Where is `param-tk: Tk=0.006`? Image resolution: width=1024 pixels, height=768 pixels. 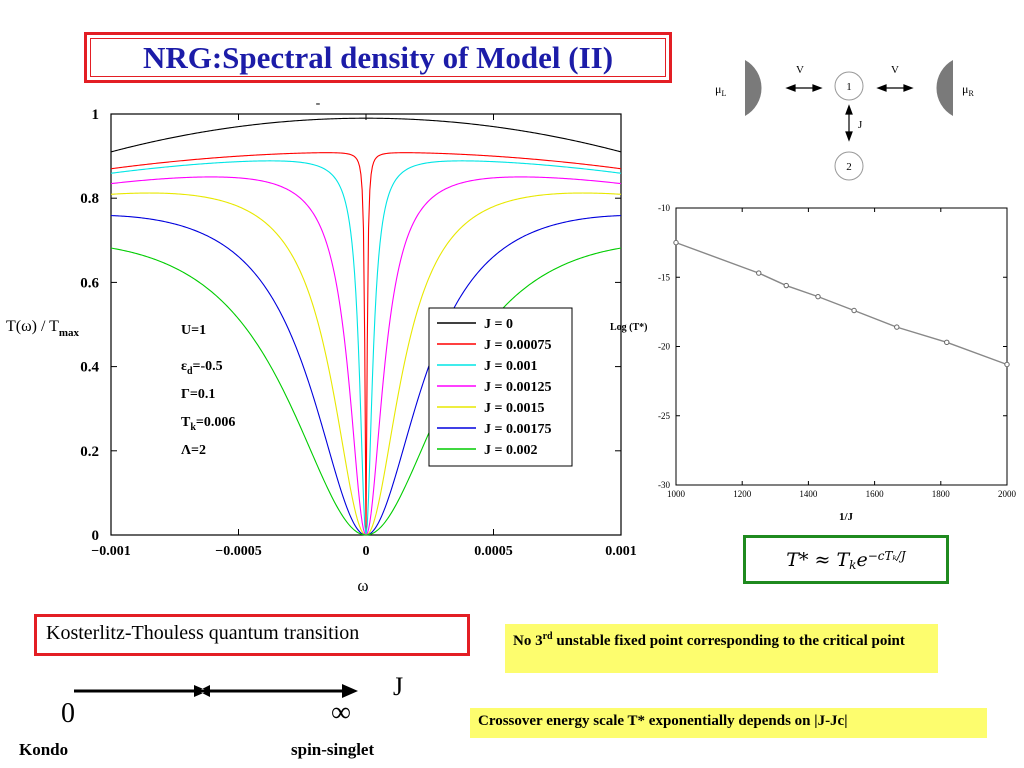
param-tk: Tk=0.006 is located at coordinates (208, 424).